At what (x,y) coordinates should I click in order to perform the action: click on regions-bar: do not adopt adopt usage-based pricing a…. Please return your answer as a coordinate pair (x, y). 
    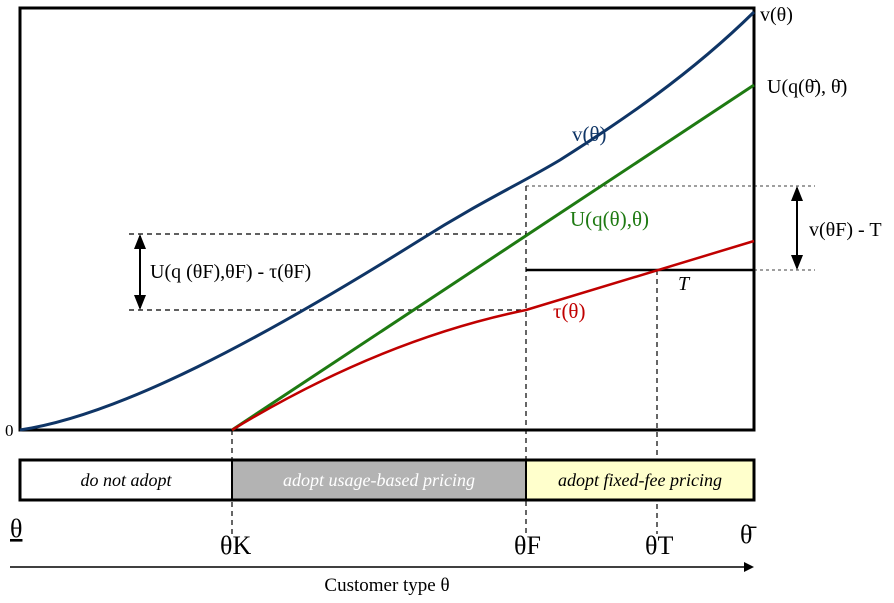
    Looking at the image, I should click on (387, 480).